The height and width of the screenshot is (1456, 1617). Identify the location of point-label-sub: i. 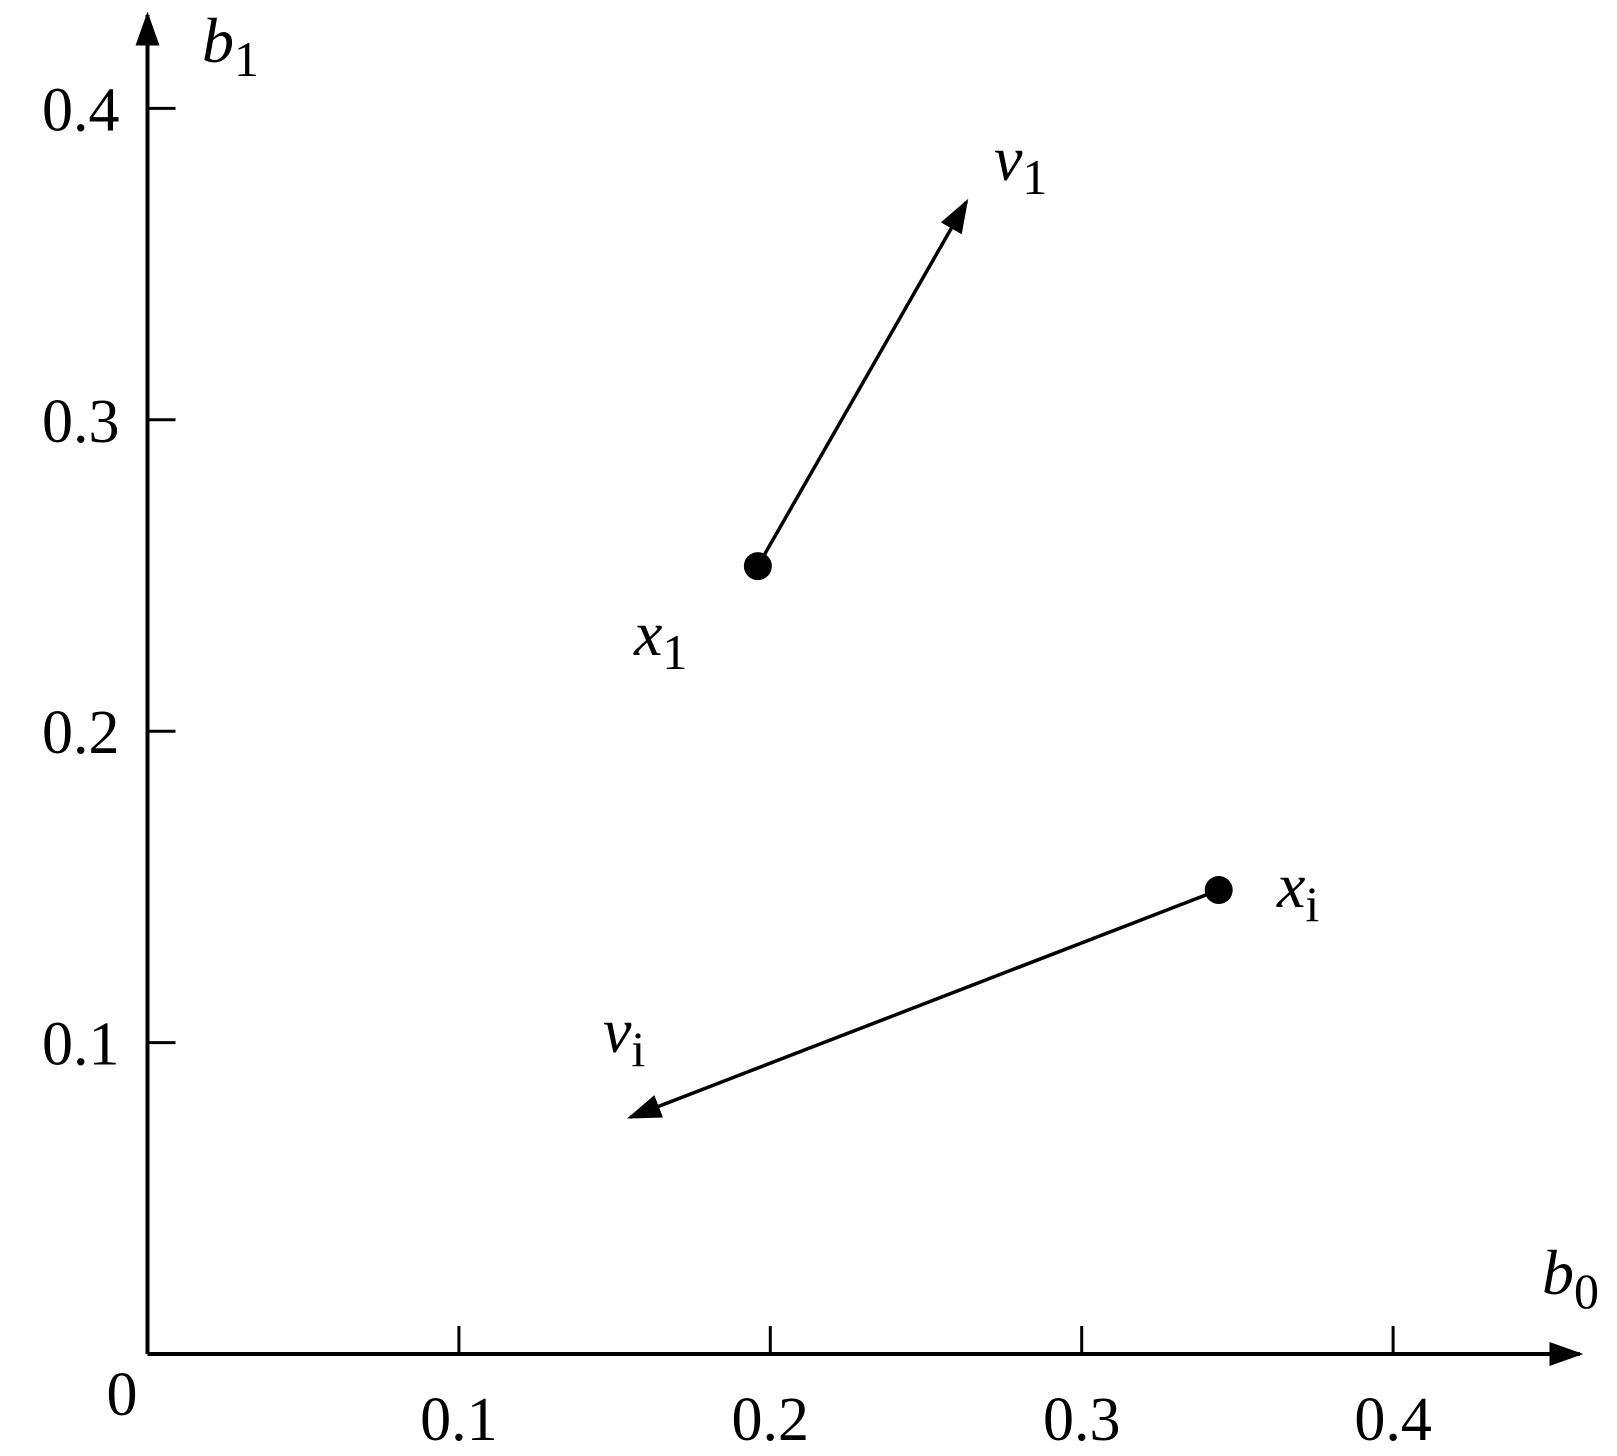
(1312, 904).